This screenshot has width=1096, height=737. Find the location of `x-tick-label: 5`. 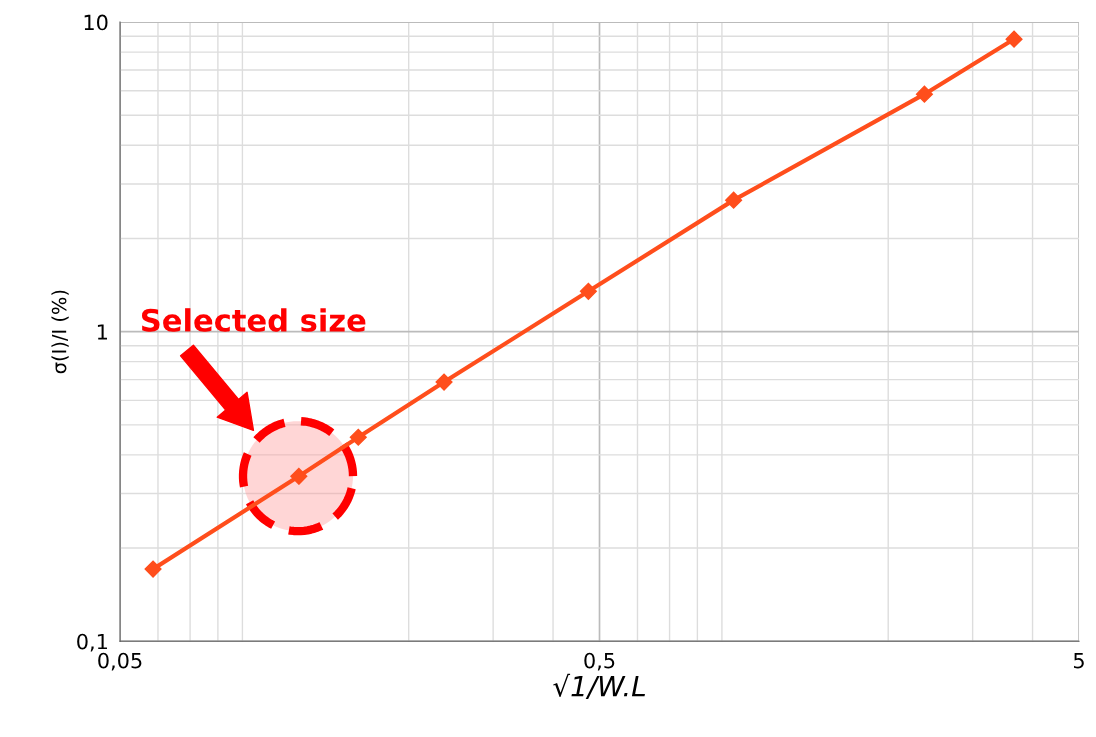

x-tick-label: 5 is located at coordinates (1078, 660).